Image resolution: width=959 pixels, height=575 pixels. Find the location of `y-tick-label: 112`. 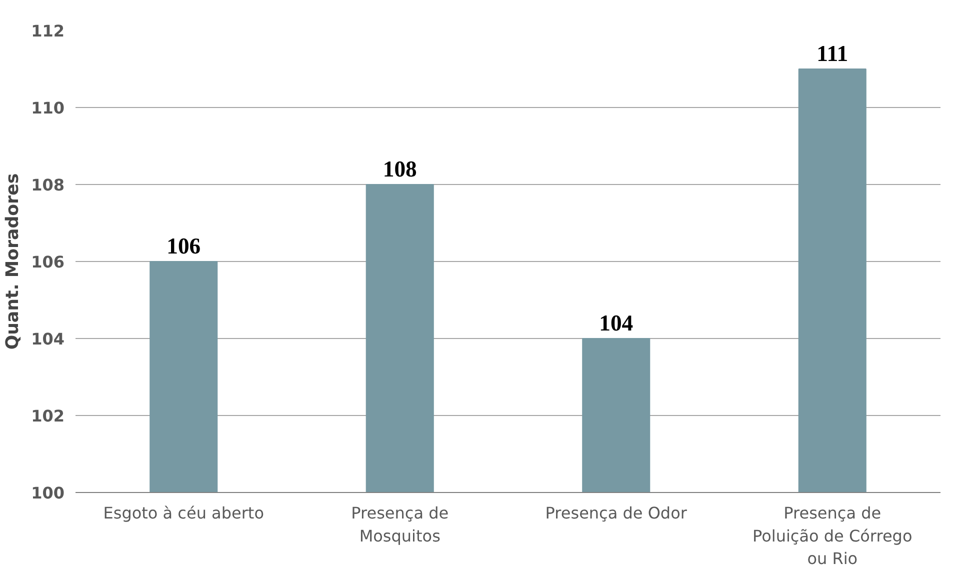

y-tick-label: 112 is located at coordinates (48, 31).